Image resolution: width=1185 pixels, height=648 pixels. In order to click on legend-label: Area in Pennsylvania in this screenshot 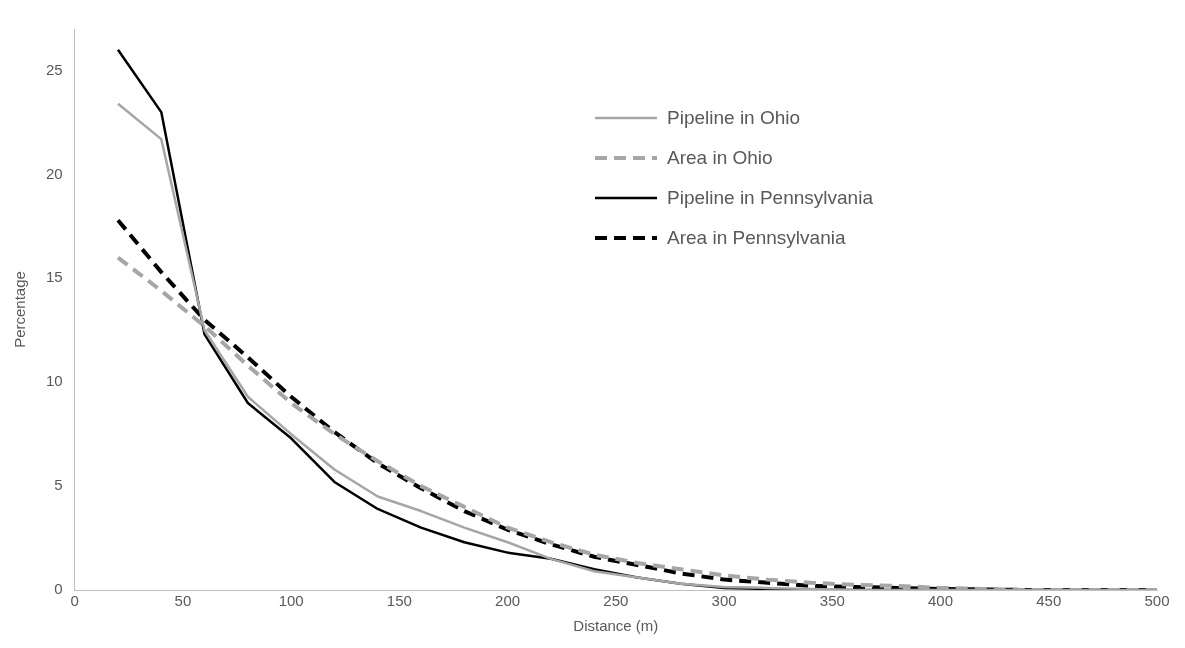, I will do `click(756, 238)`.